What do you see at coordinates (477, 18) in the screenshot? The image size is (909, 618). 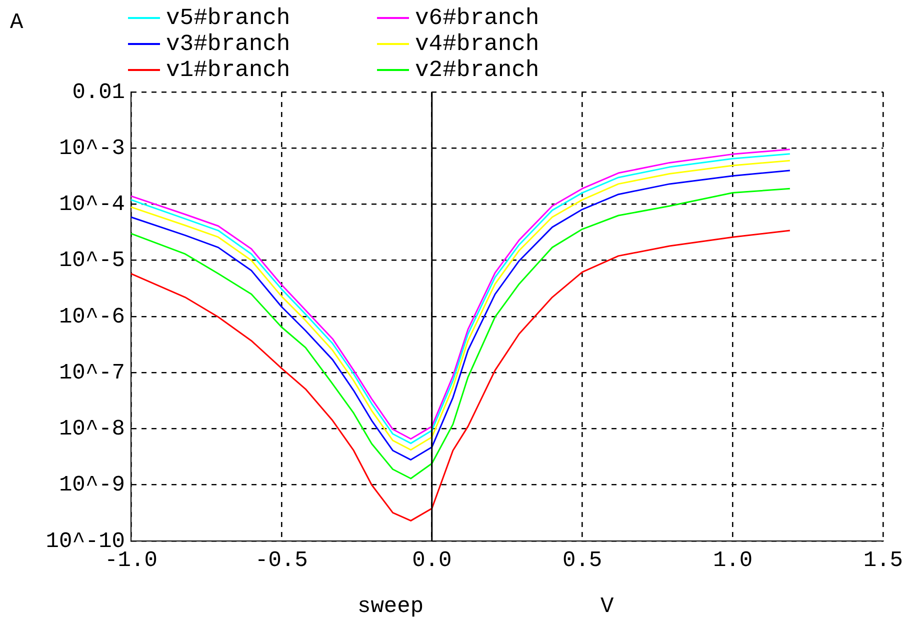 I see `legend-label: v6#branch` at bounding box center [477, 18].